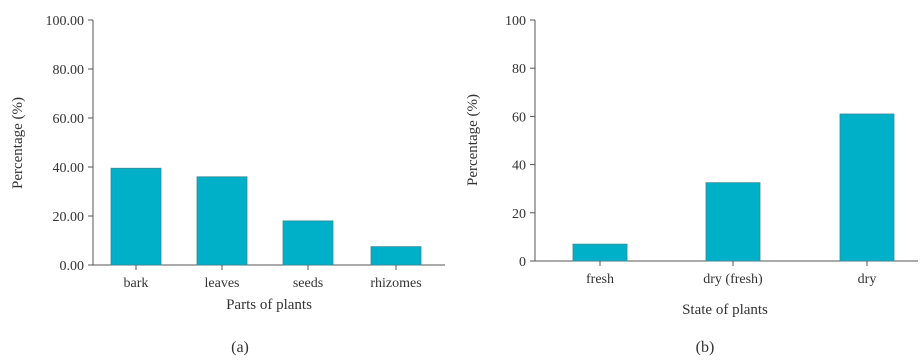 The image size is (924, 360). What do you see at coordinates (273, 278) in the screenshot?
I see `chart-a-x-tick-labels: bark leaves seeds rhizomes` at bounding box center [273, 278].